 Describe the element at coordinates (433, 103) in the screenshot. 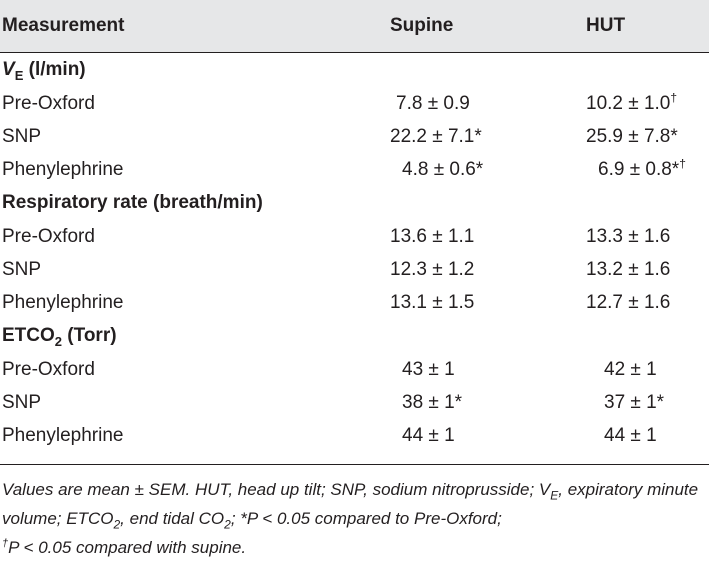

I see `cell-supine-value: 7.8 ± 0.9` at that location.